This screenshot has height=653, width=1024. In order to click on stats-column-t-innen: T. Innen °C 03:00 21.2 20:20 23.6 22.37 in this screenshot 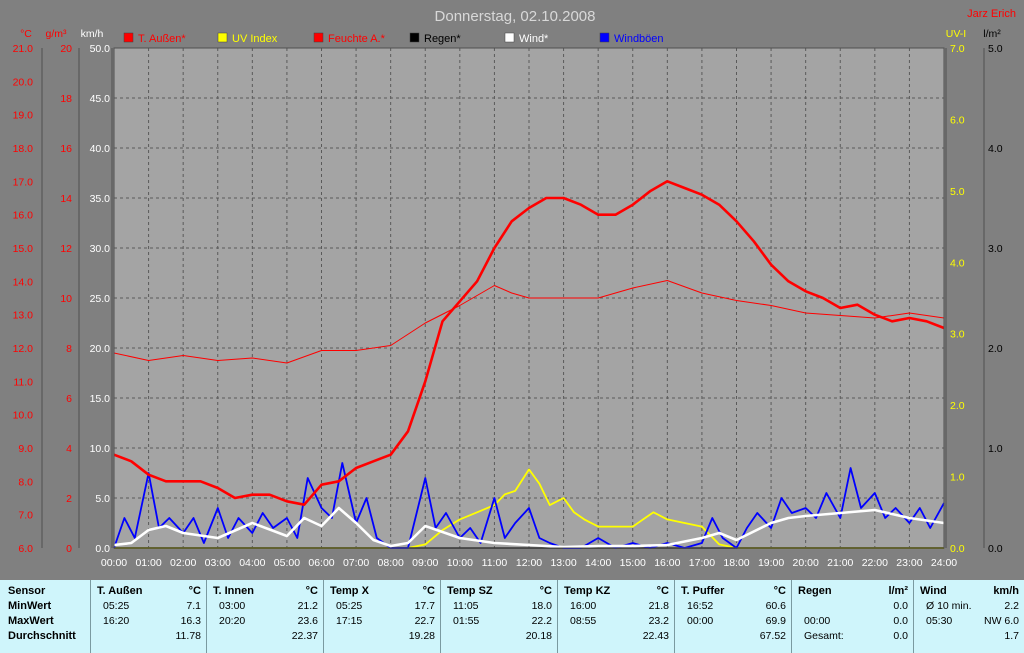, I will do `click(264, 616)`.